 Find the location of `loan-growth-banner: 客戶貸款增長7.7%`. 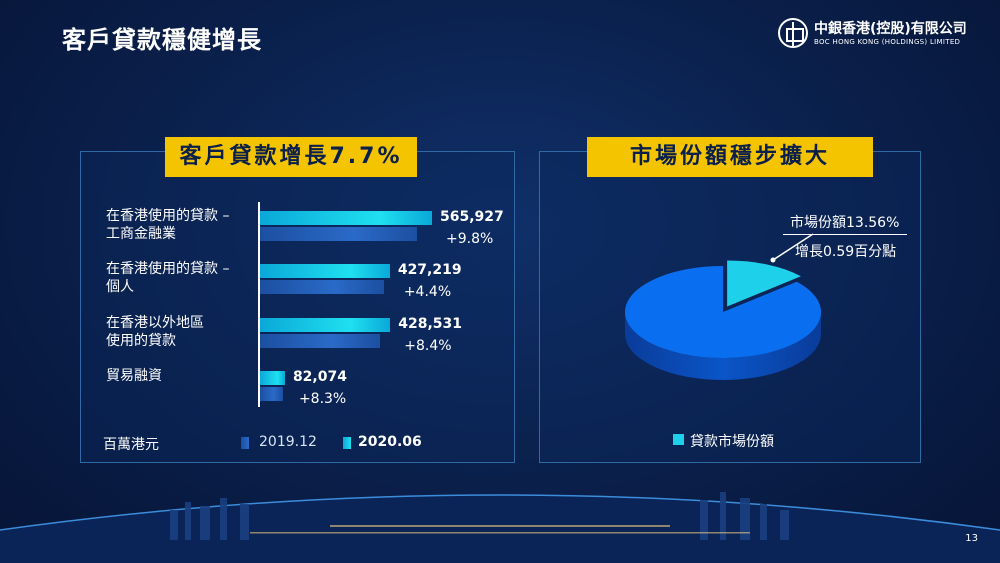

loan-growth-banner: 客戶貸款增長7.7% is located at coordinates (291, 157).